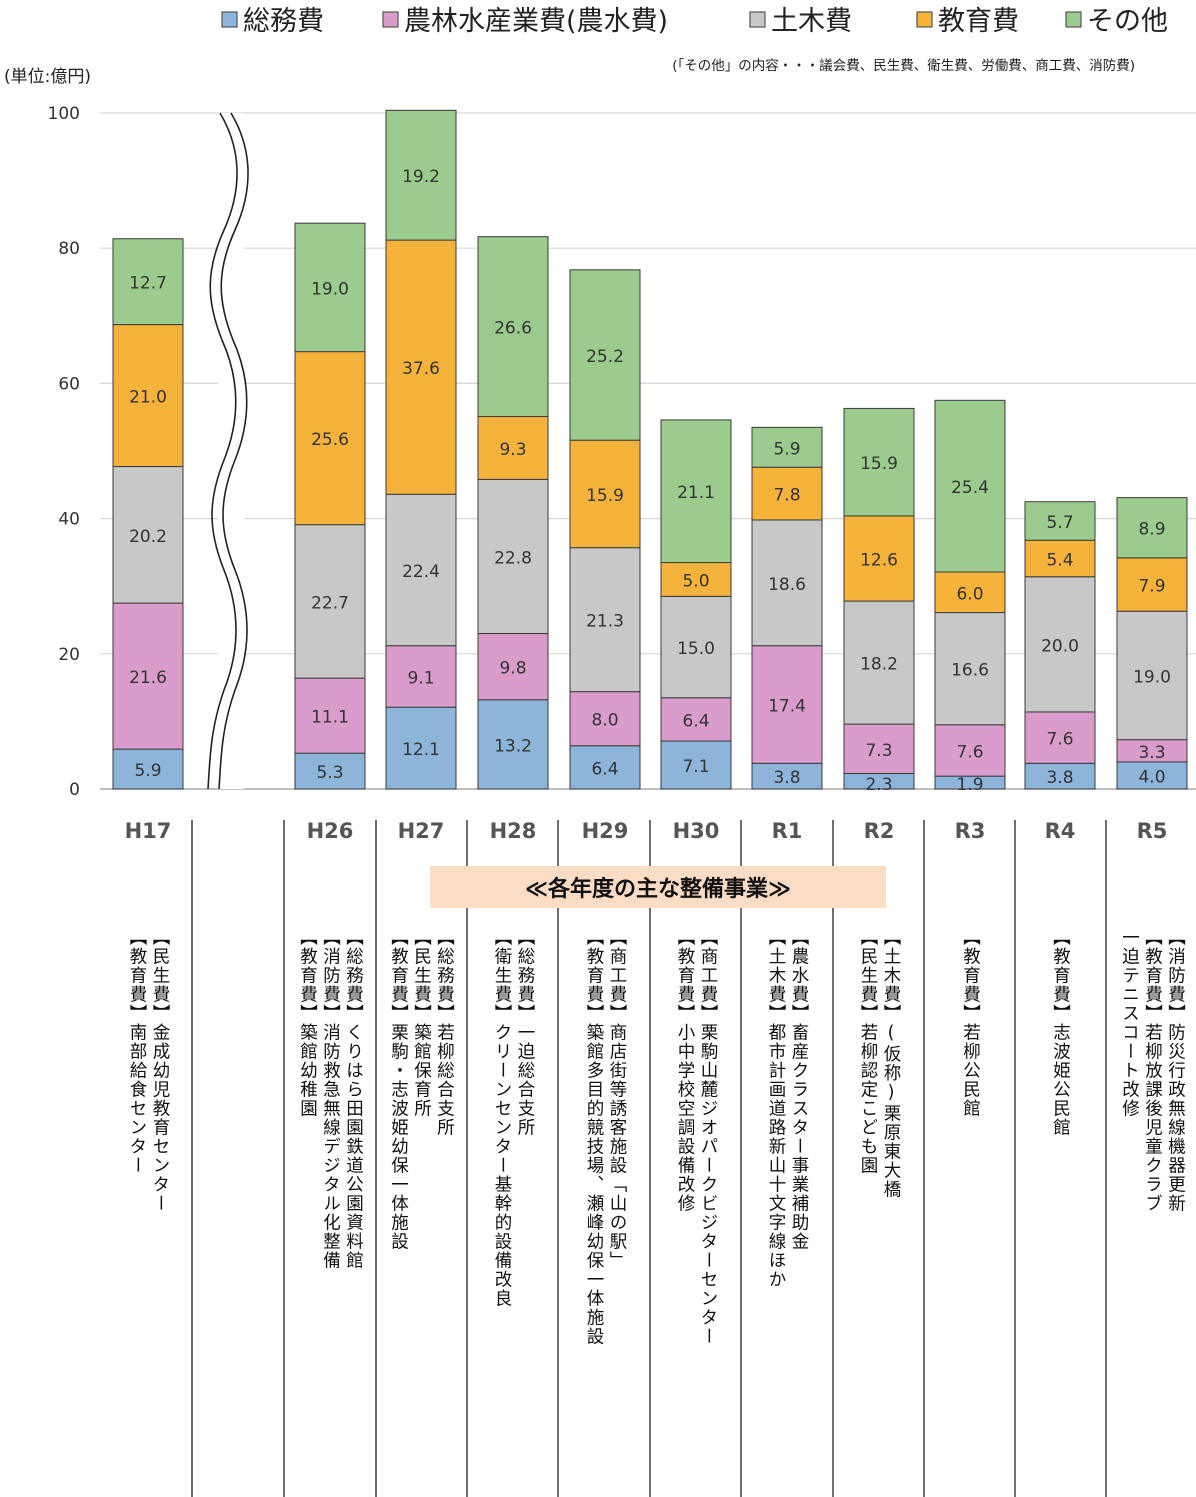 This screenshot has width=1196, height=1497. I want to click on project-line: 【土木費】(仮称)栗原東大橋, so click(891, 1063).